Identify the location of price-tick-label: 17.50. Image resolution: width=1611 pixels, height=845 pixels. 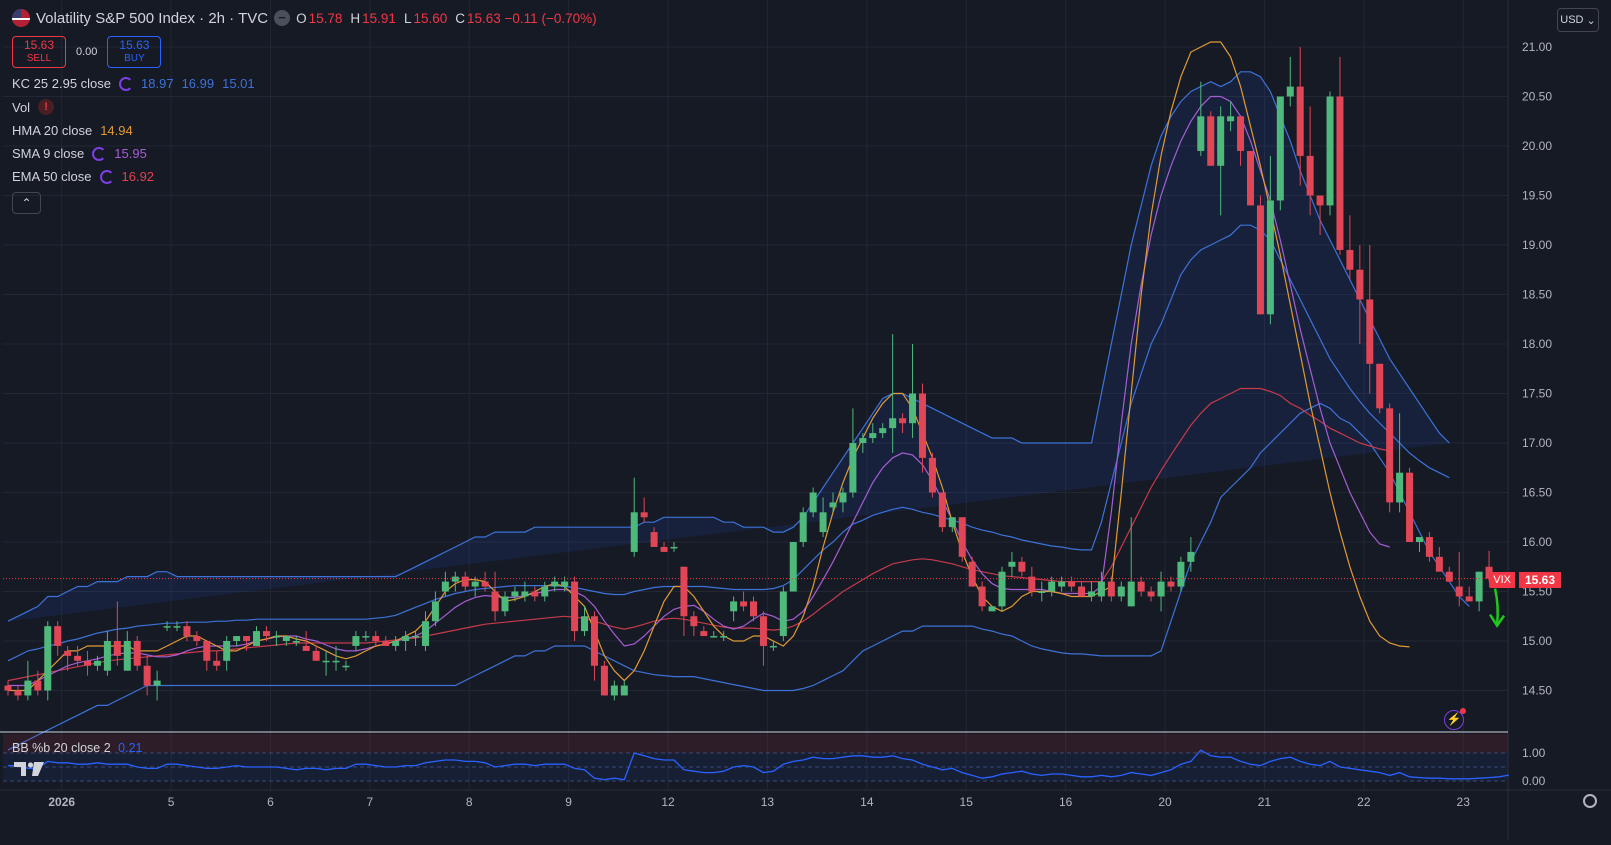
(1537, 394).